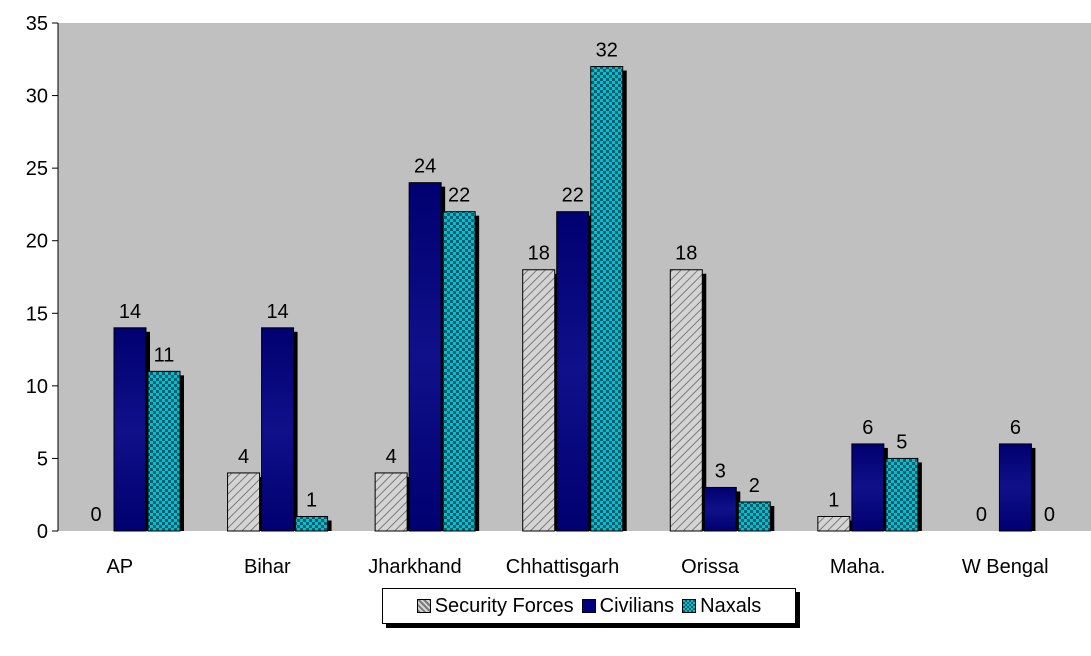 The height and width of the screenshot is (656, 1091). I want to click on legend-item-naxals: Naxals, so click(721, 606).